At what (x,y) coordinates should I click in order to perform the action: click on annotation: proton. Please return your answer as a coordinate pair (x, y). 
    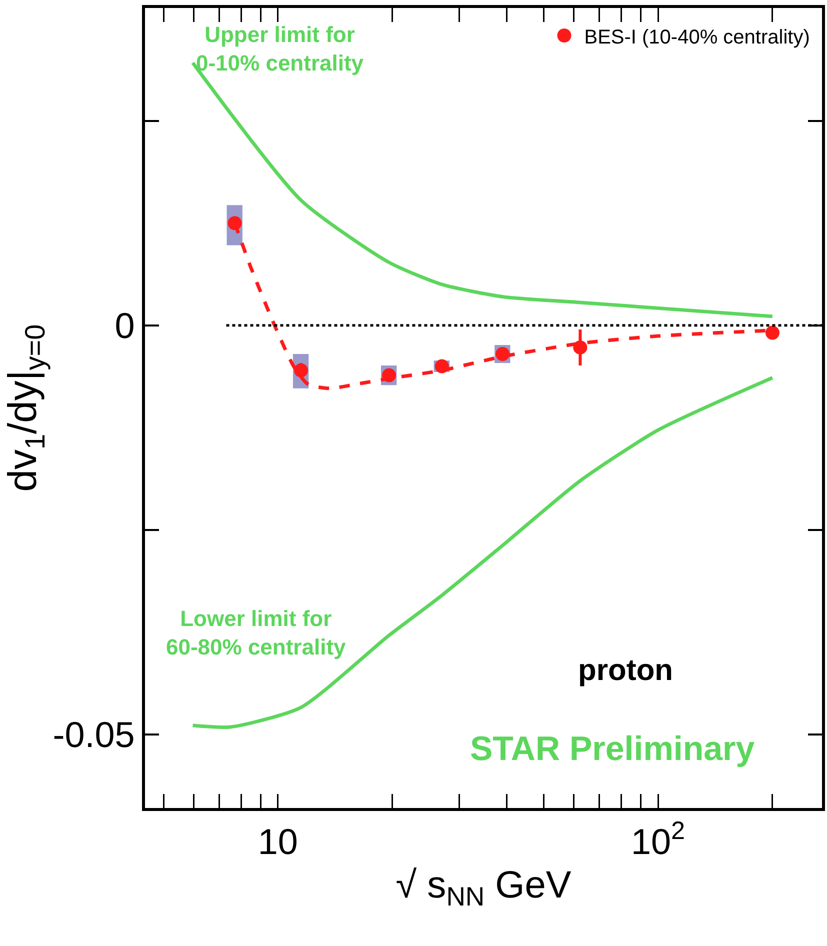
    Looking at the image, I should click on (625, 670).